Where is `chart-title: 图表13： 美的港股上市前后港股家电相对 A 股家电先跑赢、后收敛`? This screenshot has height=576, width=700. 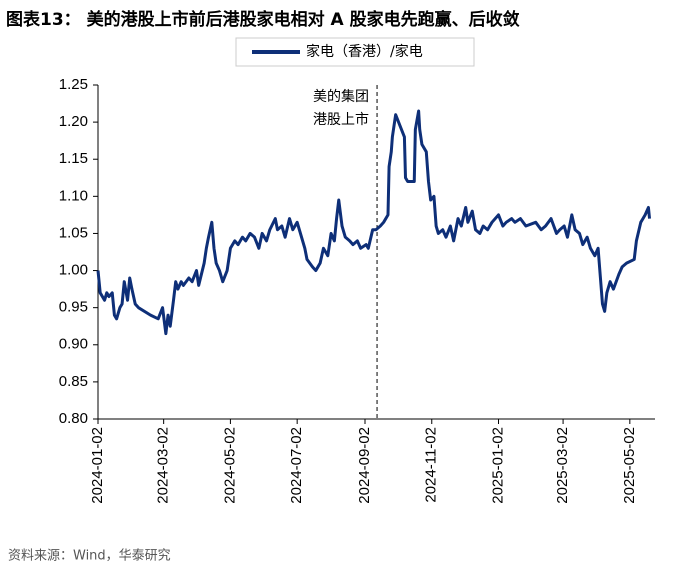 chart-title: 图表13： 美的港股上市前后港股家电相对 A 股家电先跑赢、后收敛 is located at coordinates (263, 19).